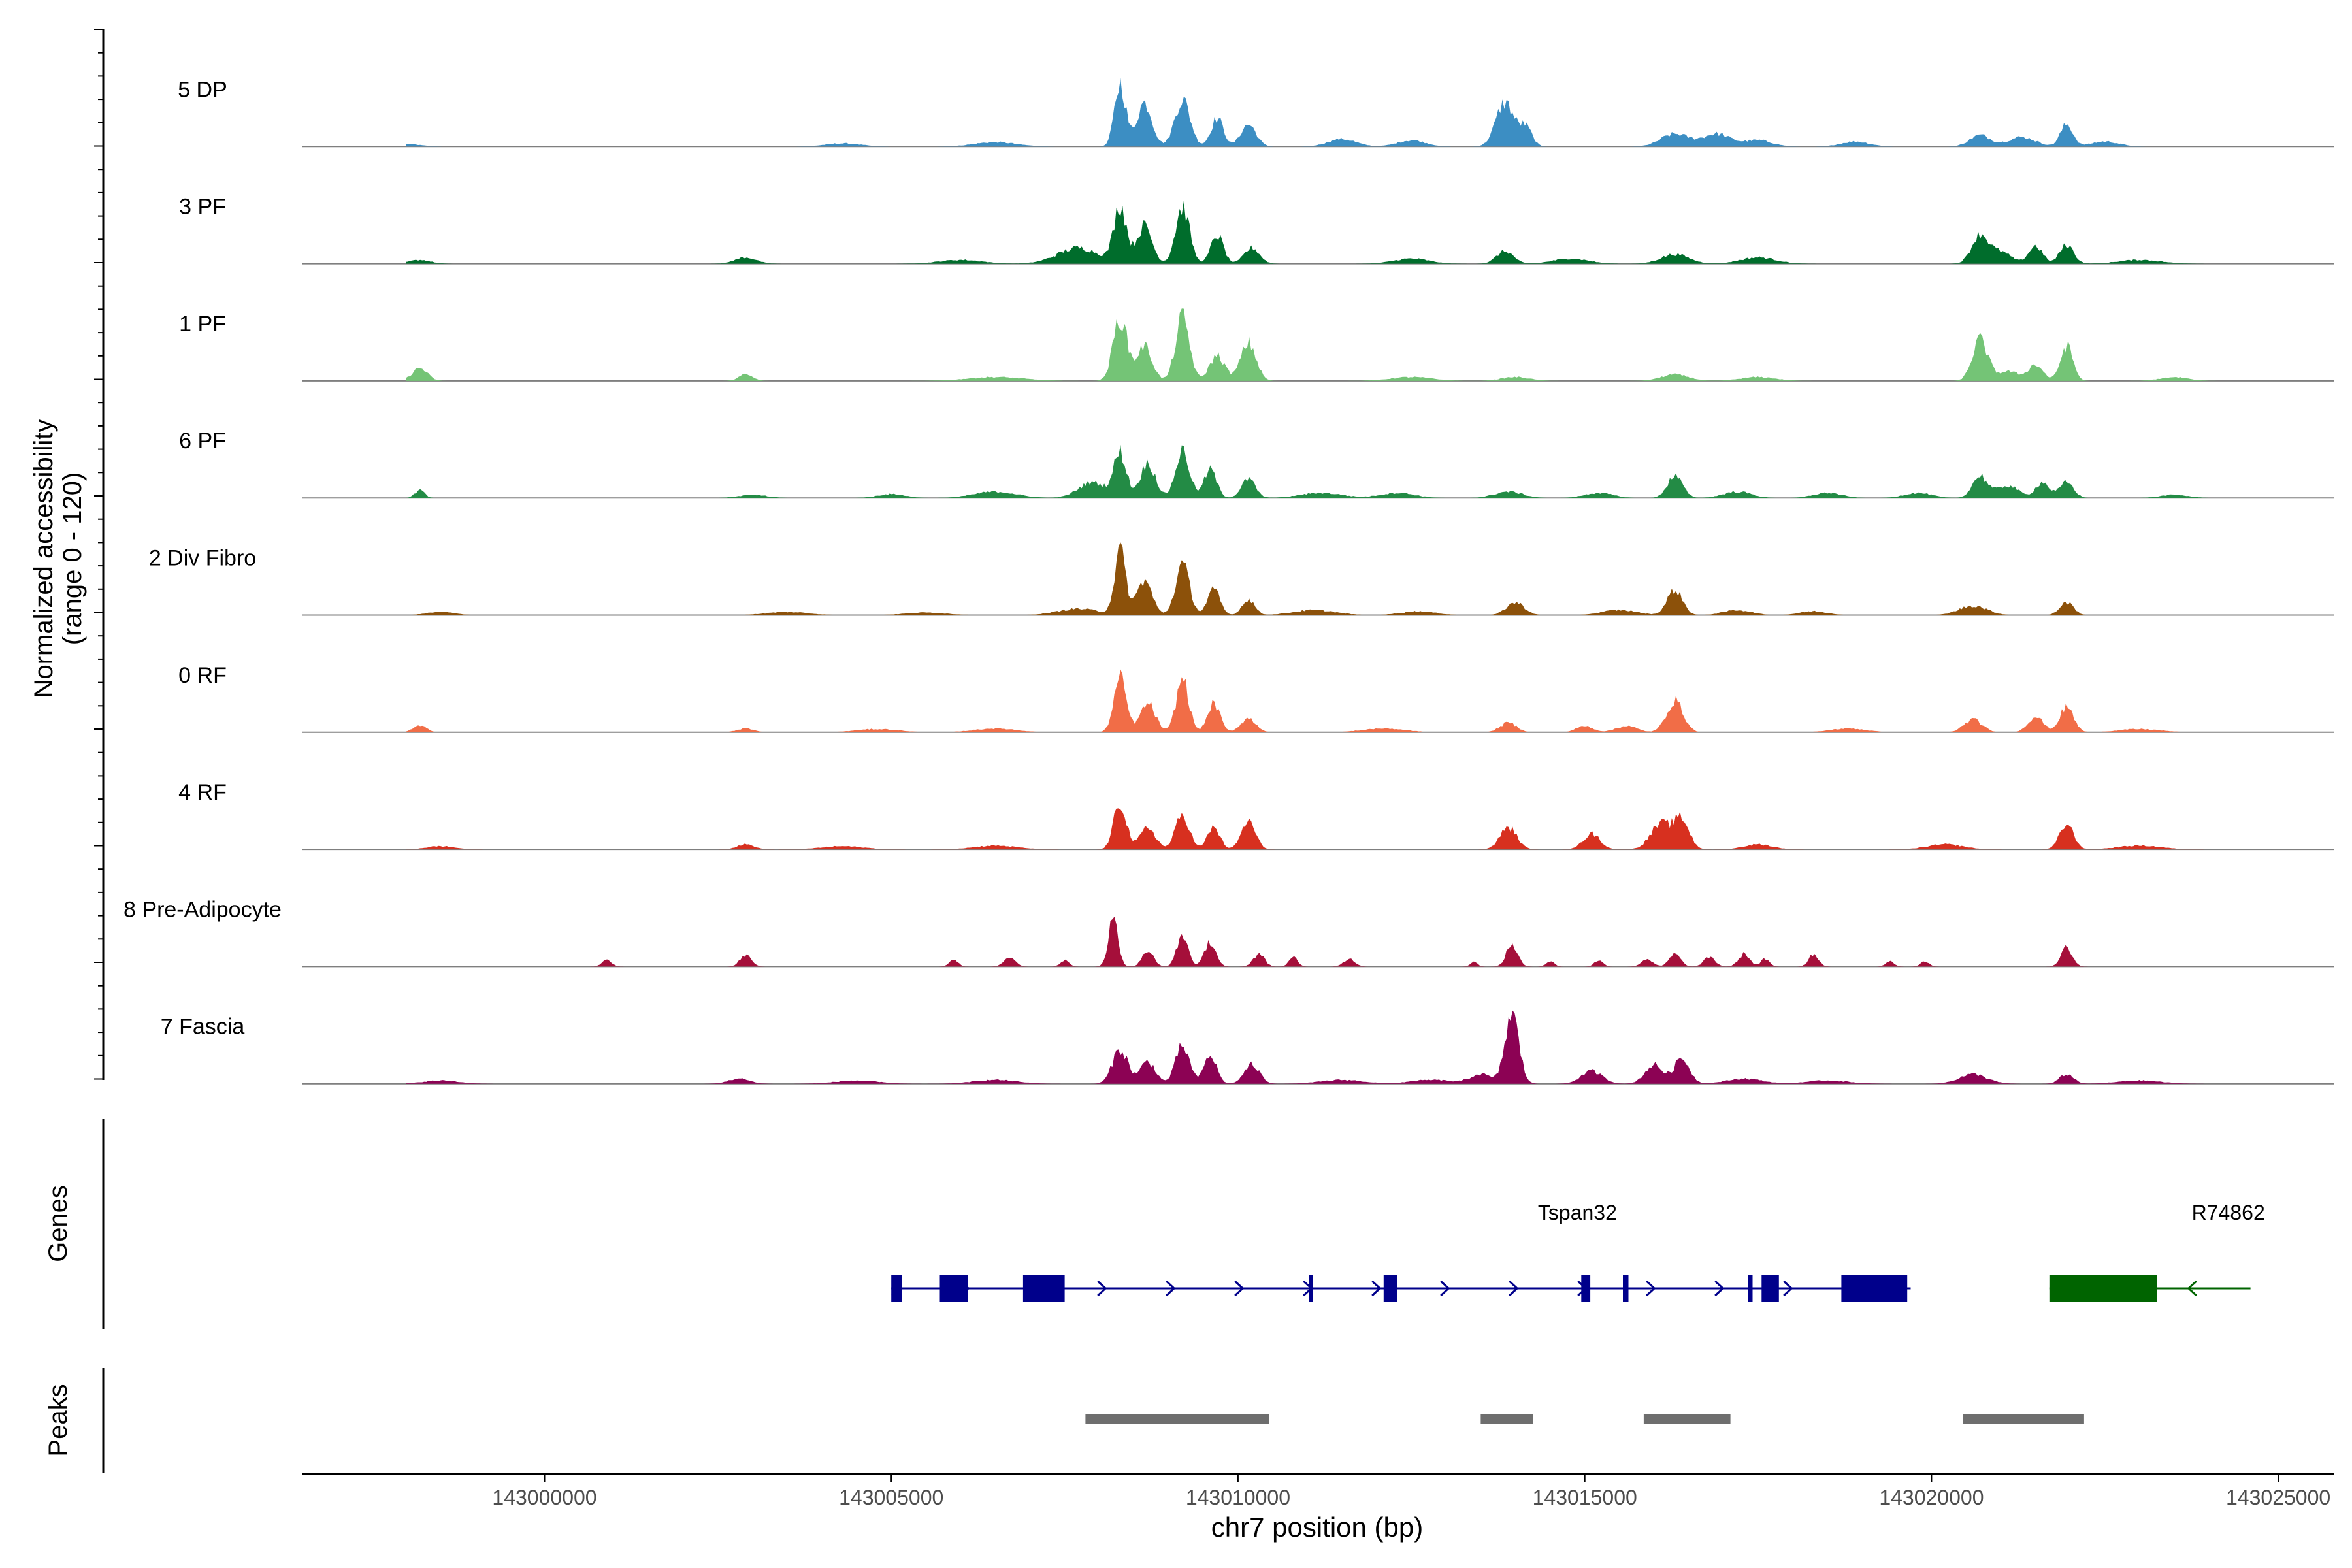 Image resolution: width=2352 pixels, height=1568 pixels. I want to click on track-8-pre-adipocyte: 8 Pre-Adipocyte, so click(1228, 932).